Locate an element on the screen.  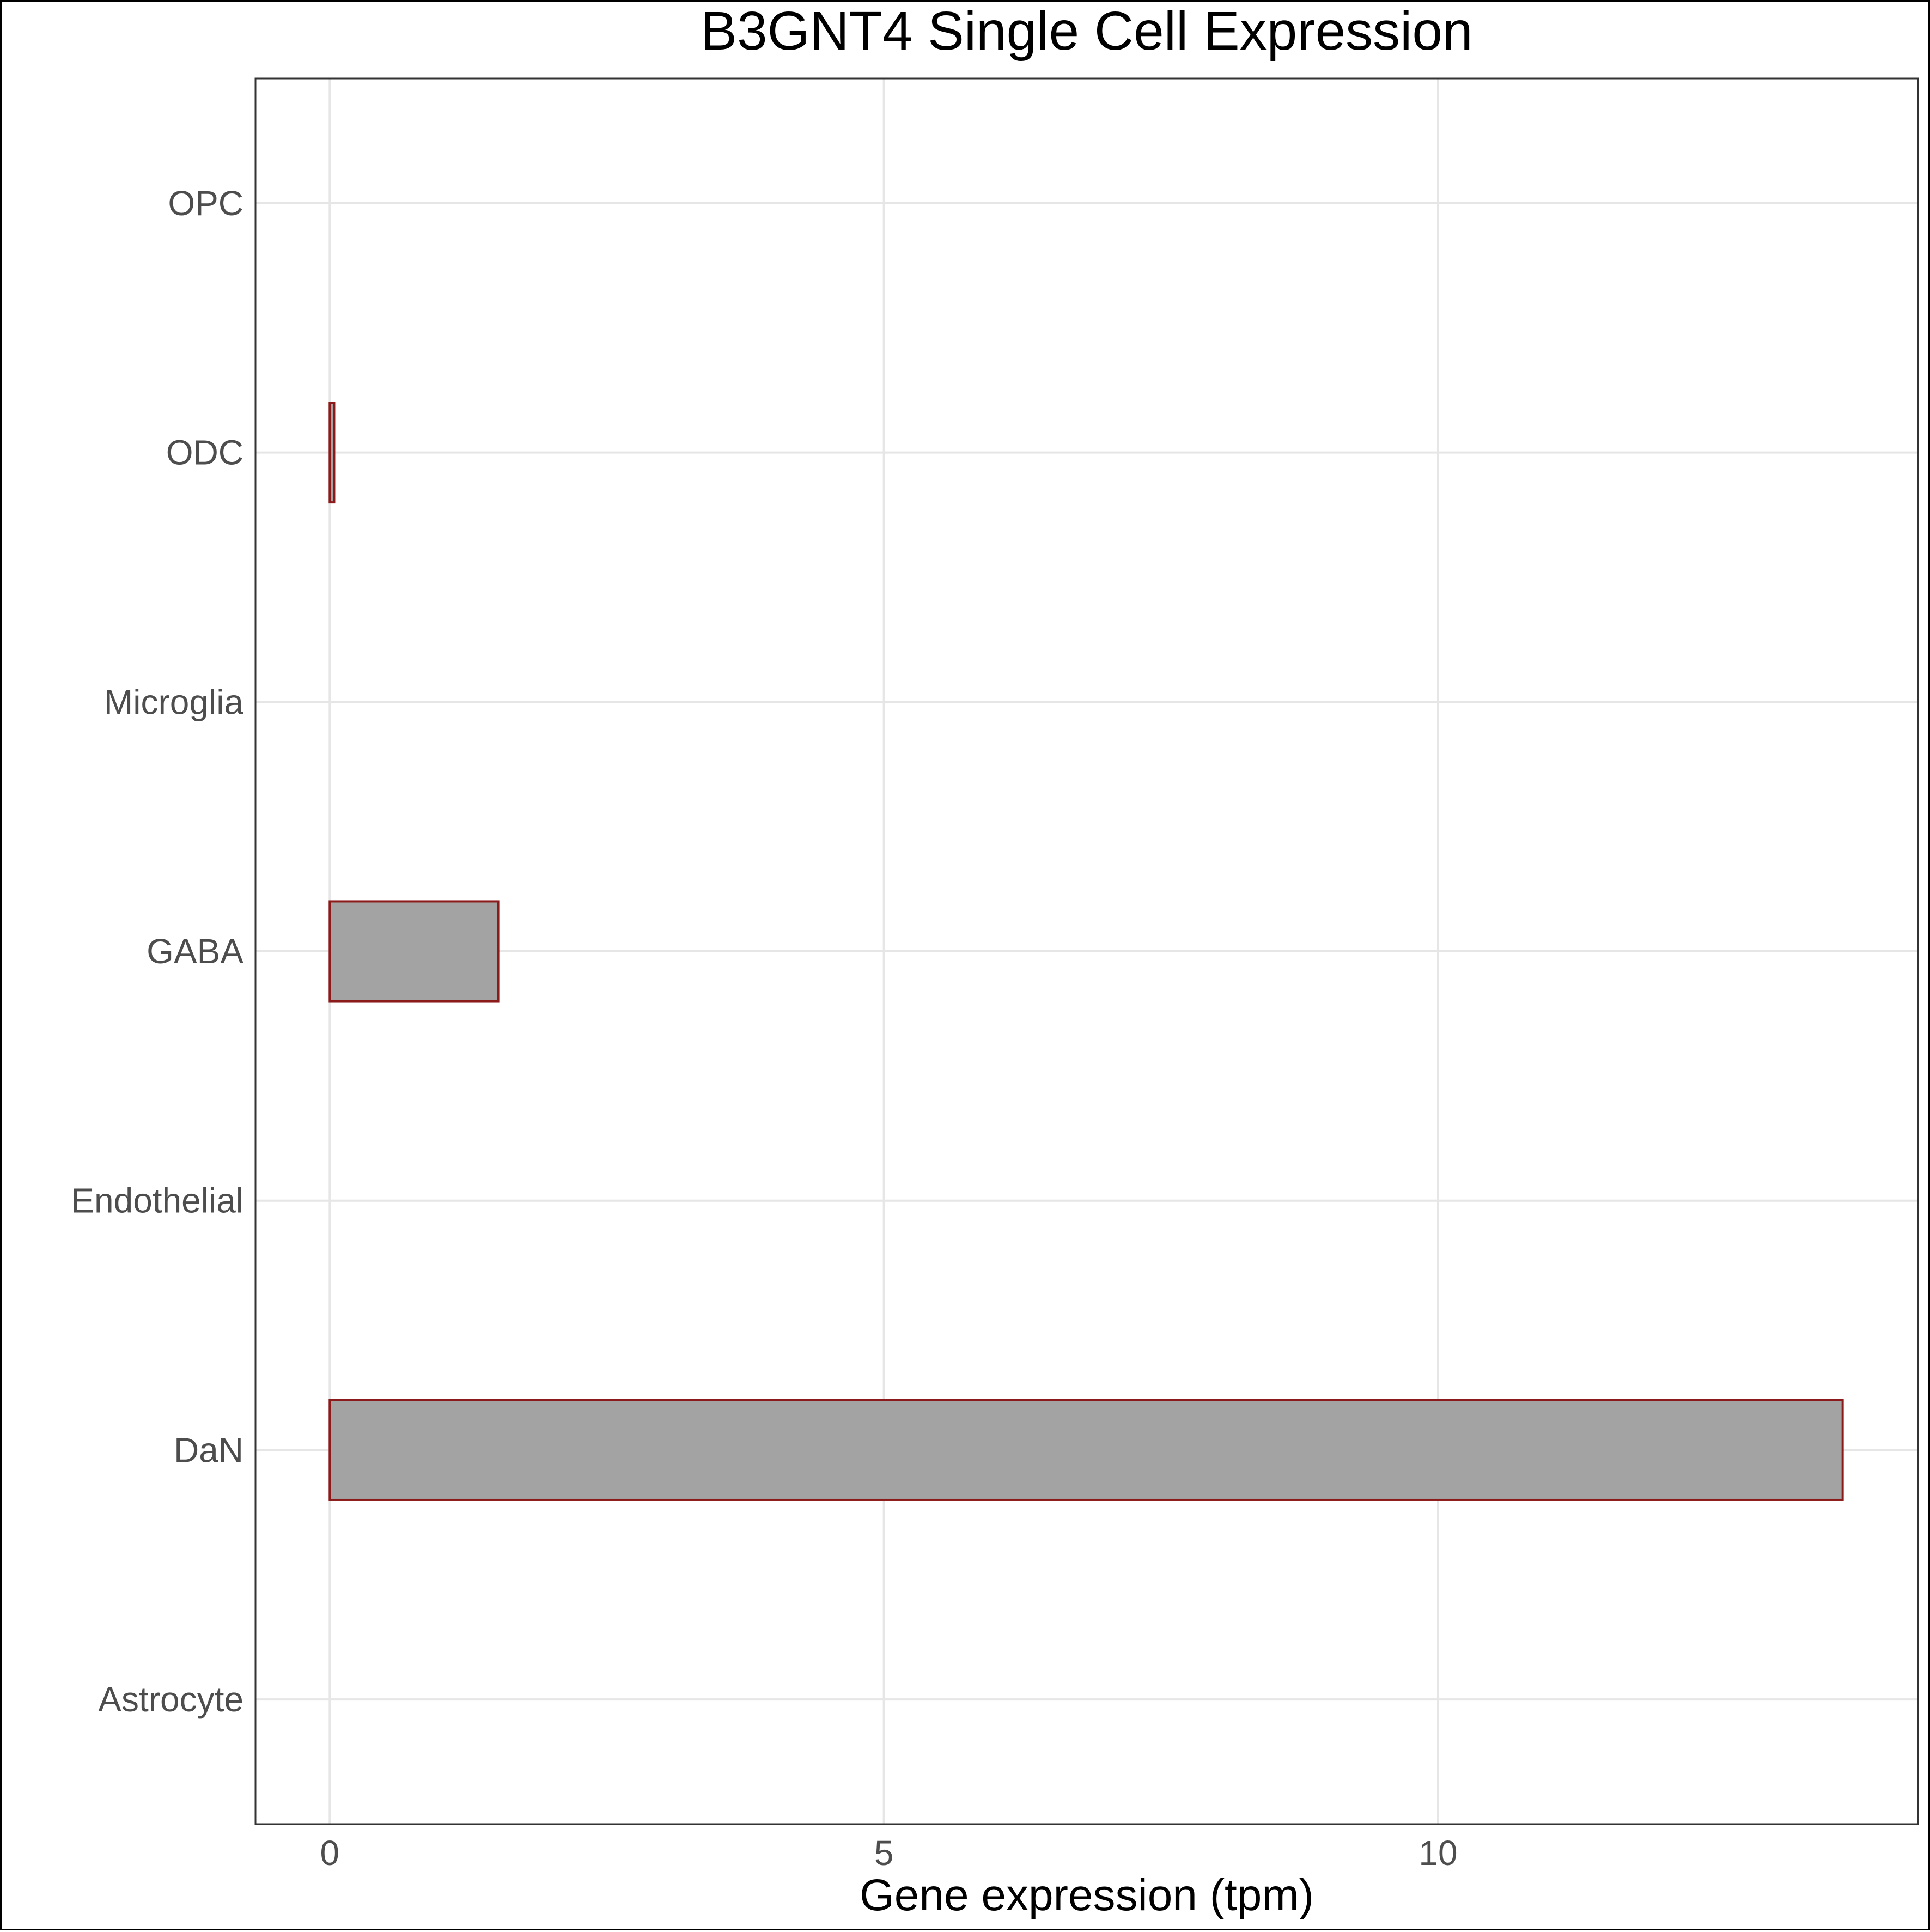
bar-odc is located at coordinates (332, 453).